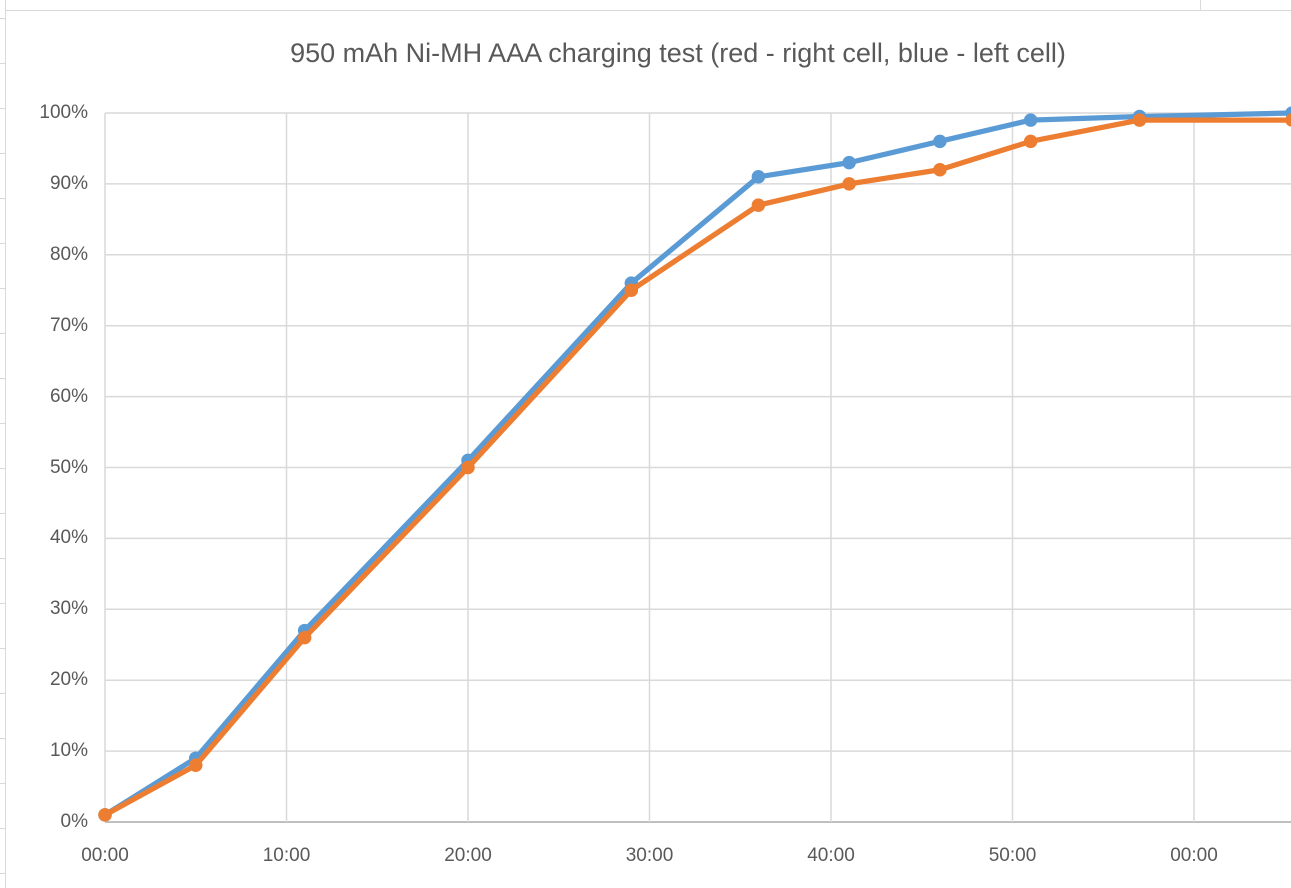 The image size is (1291, 888). Describe the element at coordinates (468, 855) in the screenshot. I see `x-tick-label: 20:00` at that location.